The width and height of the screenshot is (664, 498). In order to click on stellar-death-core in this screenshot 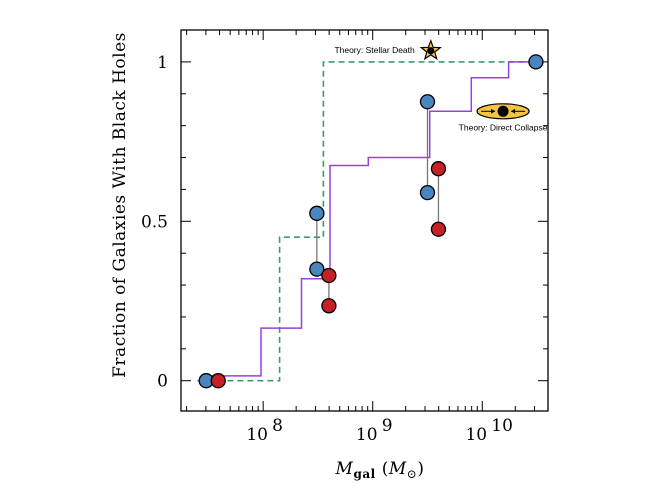, I will do `click(431, 51)`.